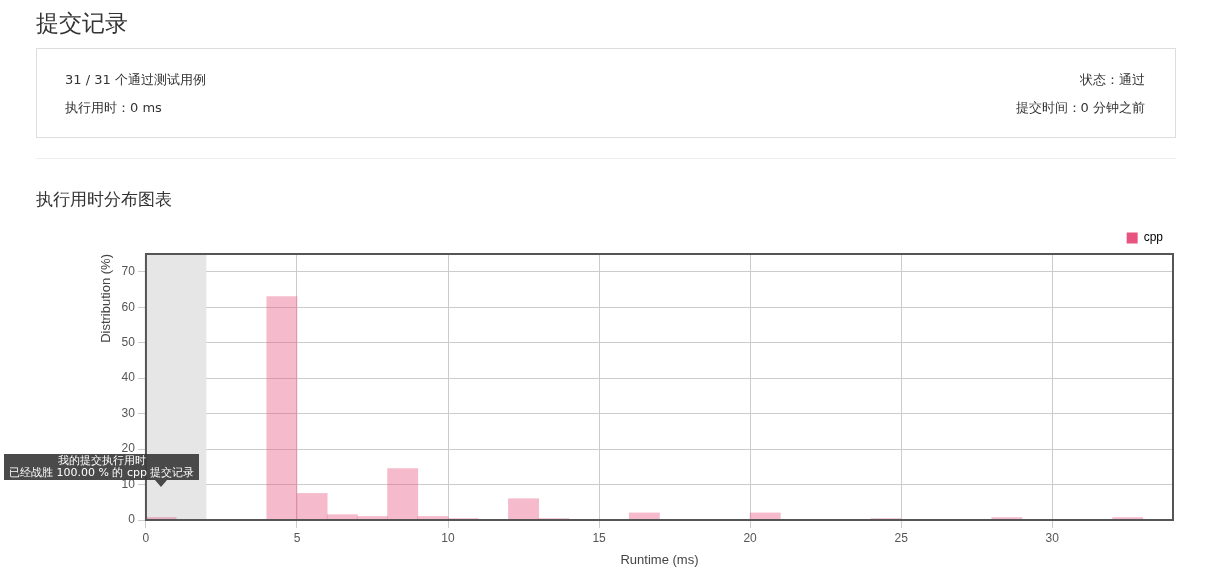  I want to click on text: 31 / 31 个通过测试用例, so click(135, 80).